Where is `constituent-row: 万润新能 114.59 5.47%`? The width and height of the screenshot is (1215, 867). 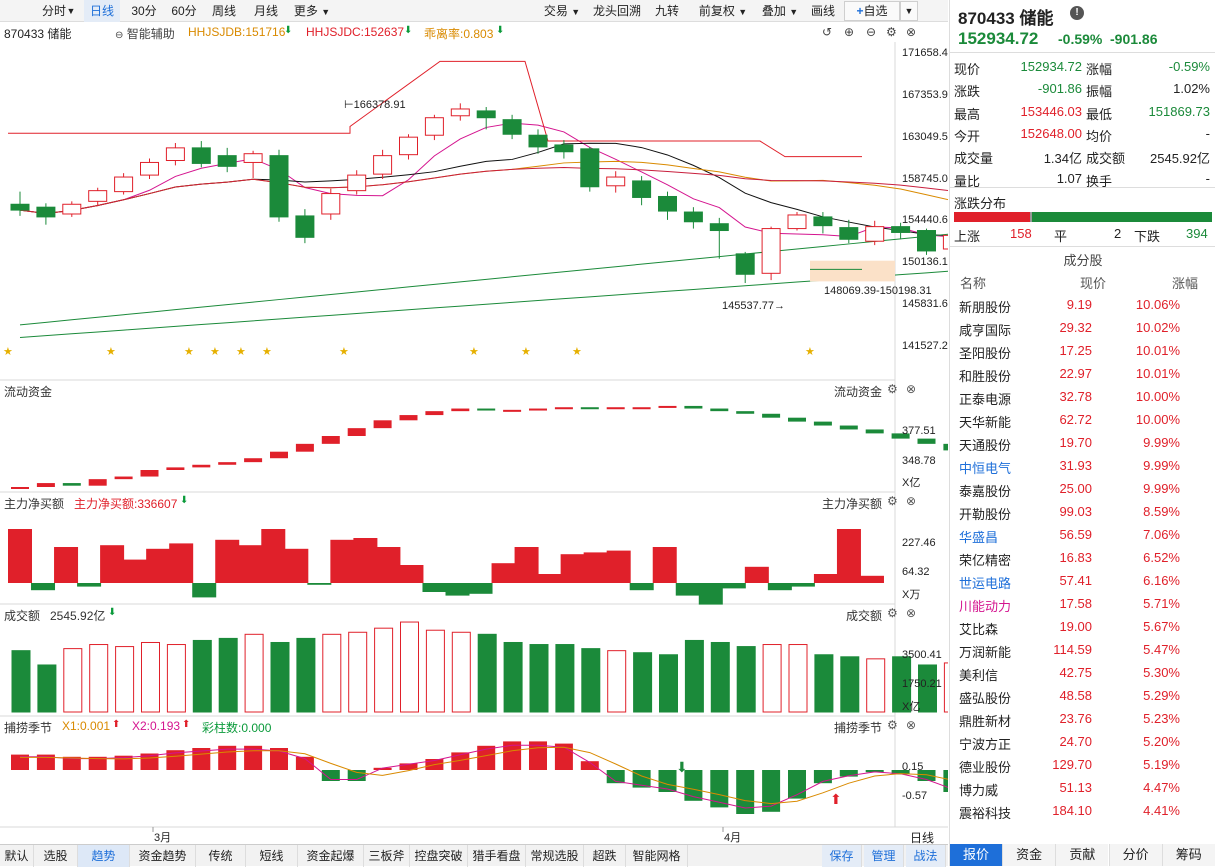
constituent-row: 万润新能 114.59 5.47% is located at coordinates (1082, 650).